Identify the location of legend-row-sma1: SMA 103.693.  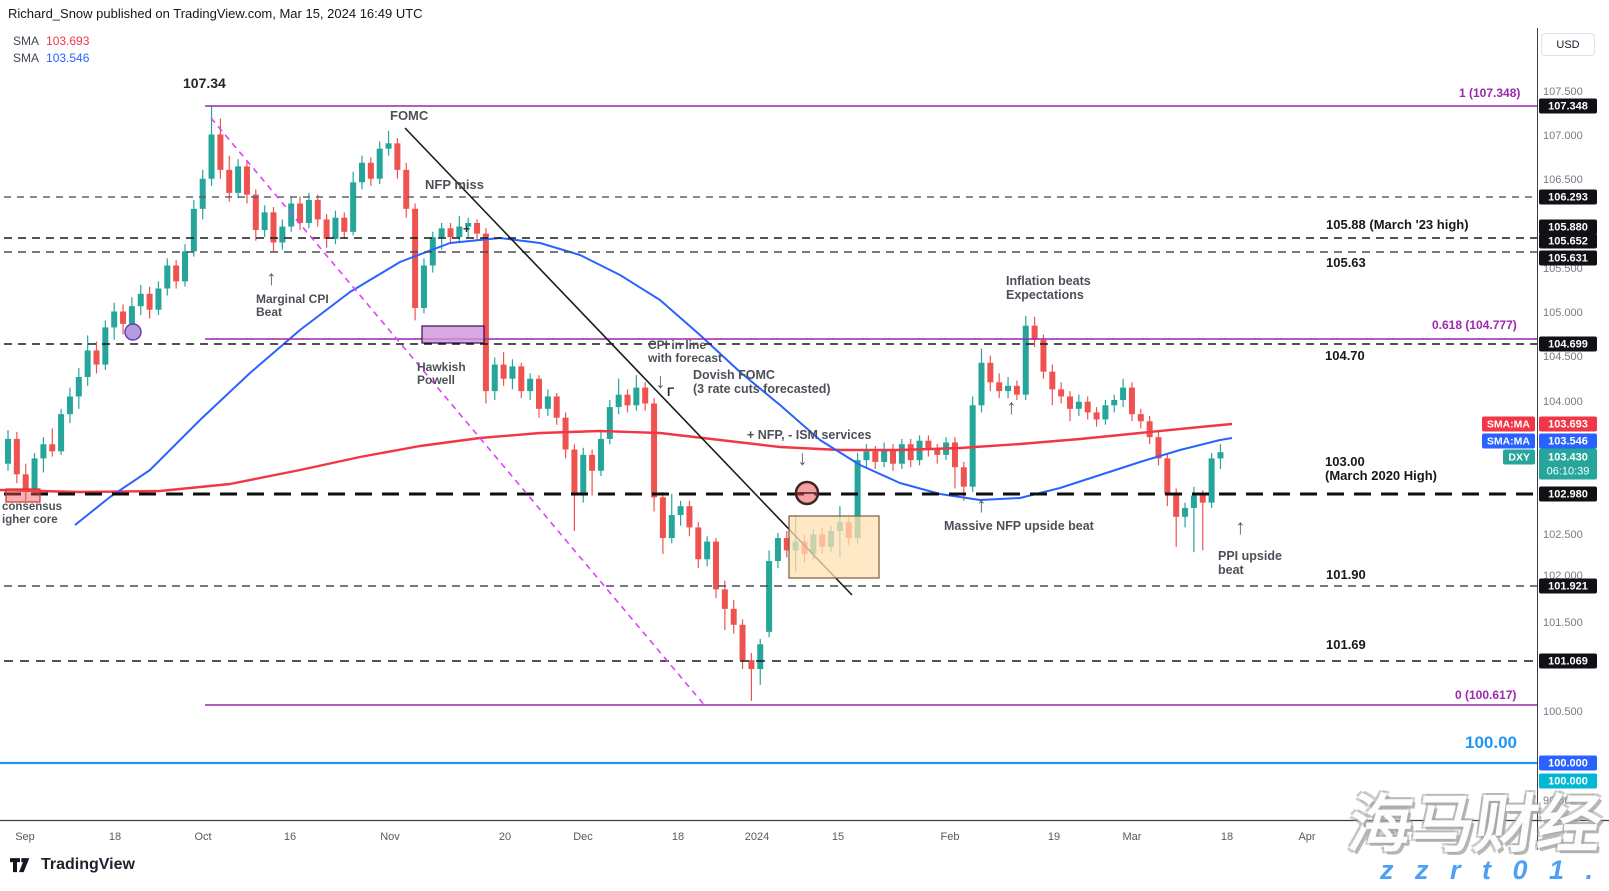
(51, 40).